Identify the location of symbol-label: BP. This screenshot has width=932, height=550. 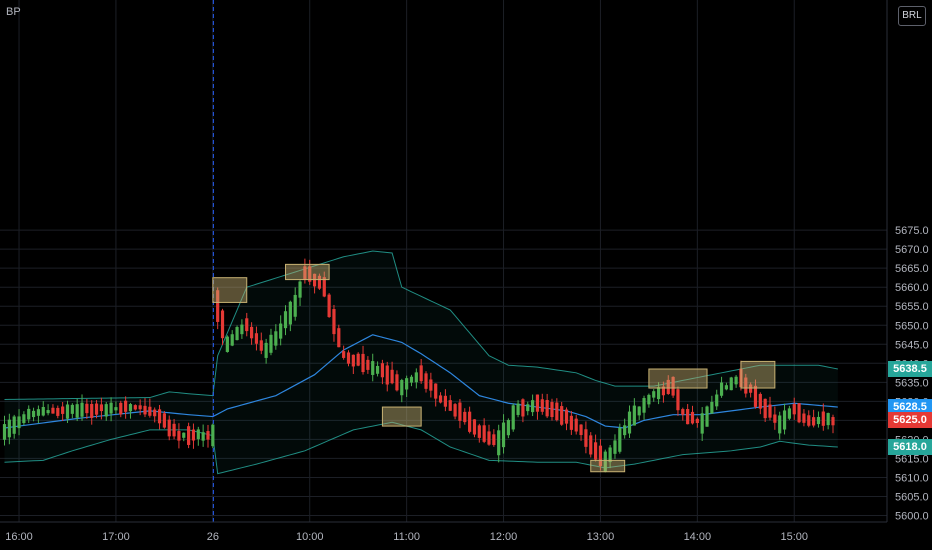
(13, 12).